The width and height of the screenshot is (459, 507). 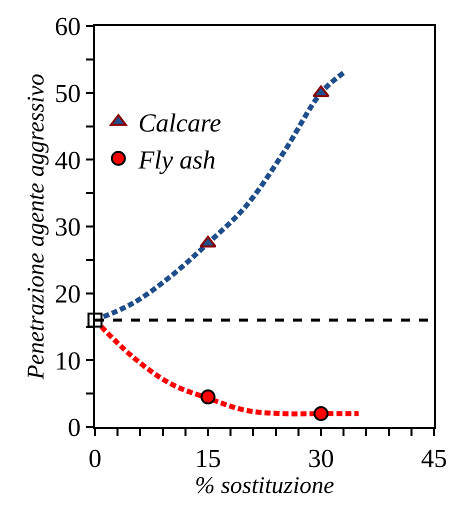 What do you see at coordinates (67, 27) in the screenshot?
I see `y-tick-label: 60` at bounding box center [67, 27].